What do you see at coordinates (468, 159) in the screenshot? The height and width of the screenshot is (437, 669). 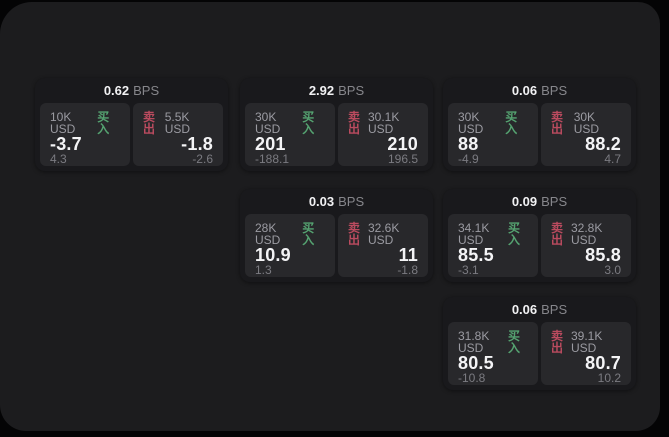 I see `buy-delta: -4.9` at bounding box center [468, 159].